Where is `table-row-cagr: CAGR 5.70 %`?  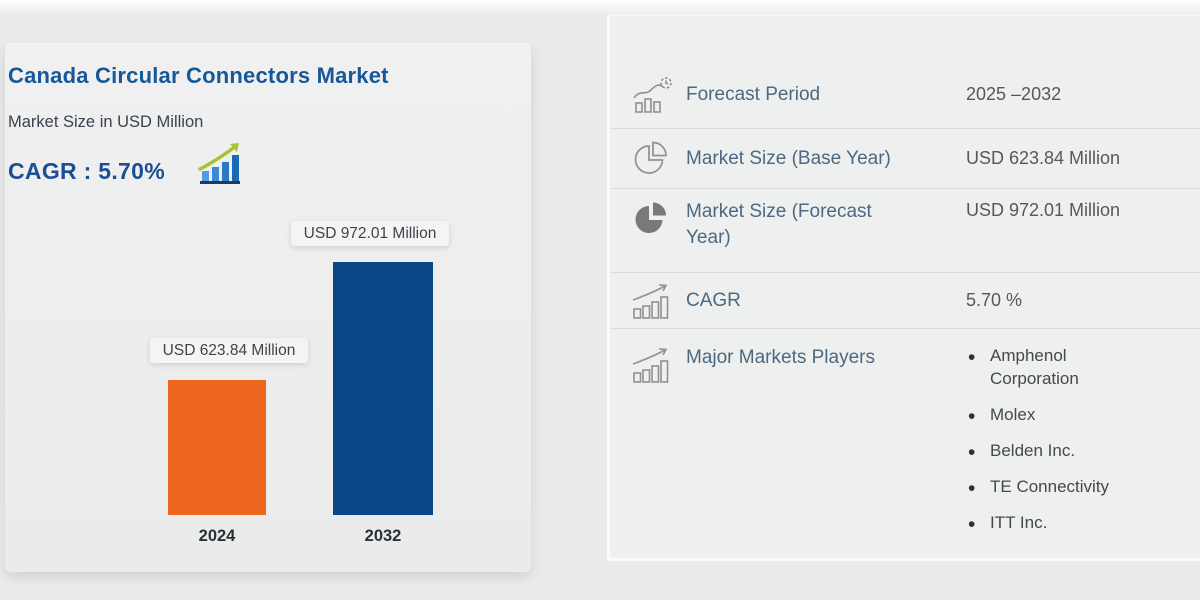
table-row-cagr: CAGR 5.70 % is located at coordinates (905, 300).